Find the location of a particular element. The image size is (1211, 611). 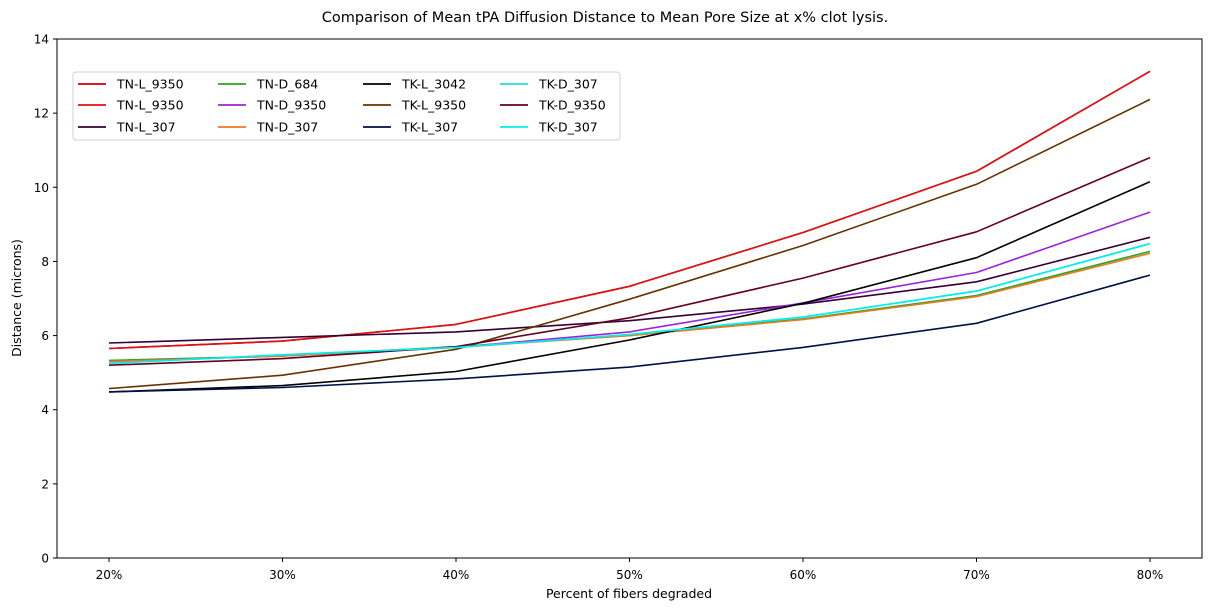

x-tick-label: 60% is located at coordinates (803, 575).